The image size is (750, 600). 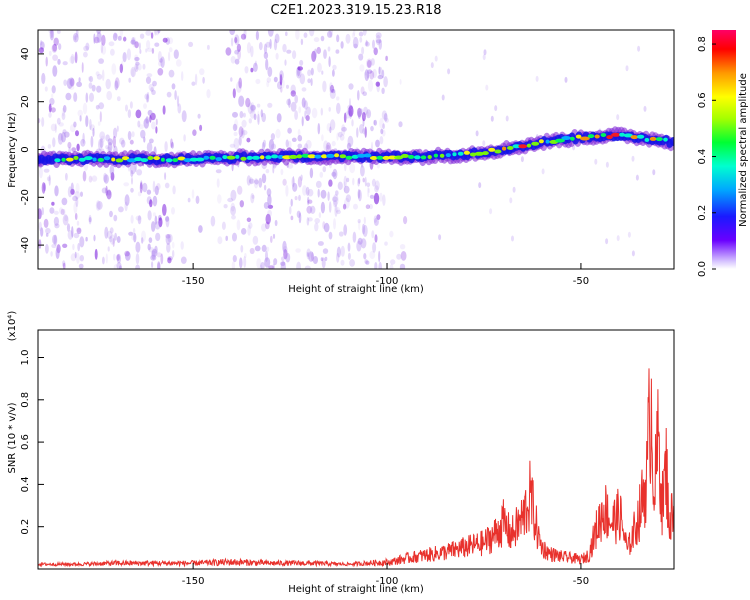 I want to click on colorbar-label: Normalized spectral amplitude, so click(x=743, y=150).